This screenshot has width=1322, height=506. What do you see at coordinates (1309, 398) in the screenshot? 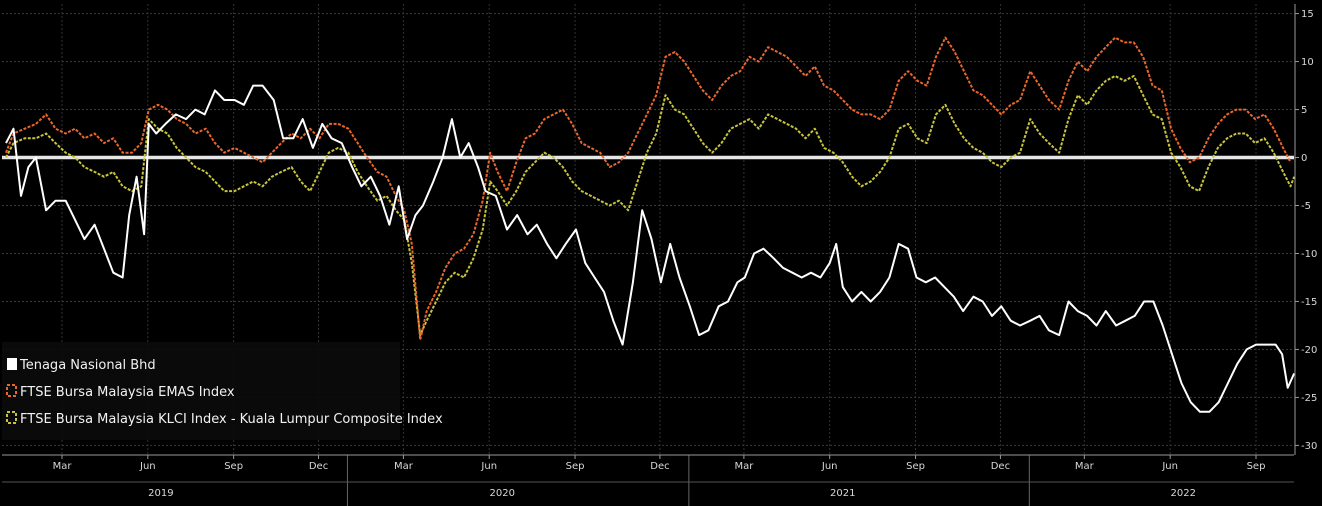
I see `y-tick-label: -25` at bounding box center [1309, 398].